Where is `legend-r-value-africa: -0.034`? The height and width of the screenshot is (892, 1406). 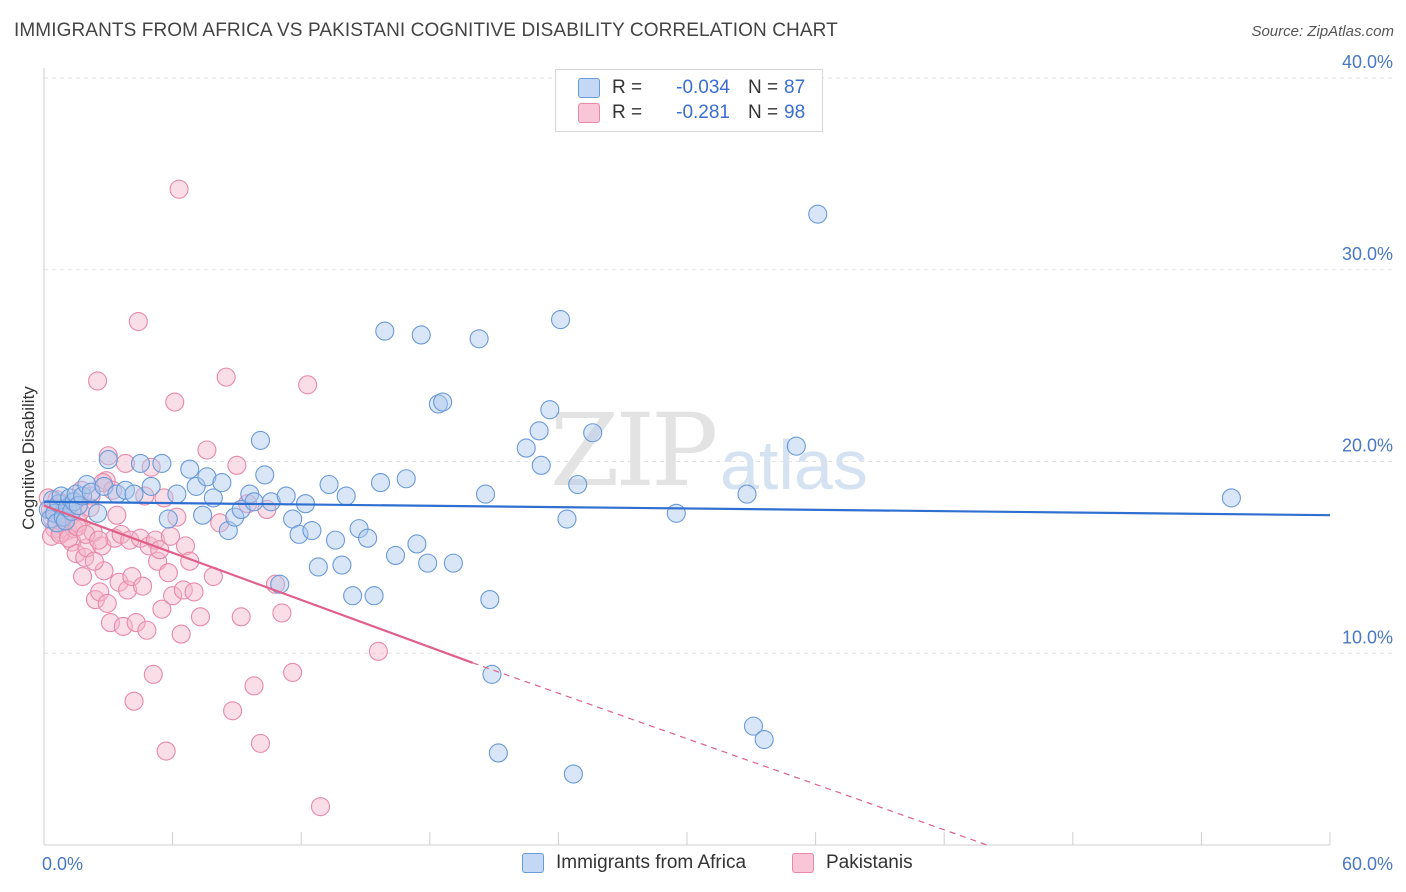
legend-r-value-africa: -0.034 is located at coordinates (703, 87).